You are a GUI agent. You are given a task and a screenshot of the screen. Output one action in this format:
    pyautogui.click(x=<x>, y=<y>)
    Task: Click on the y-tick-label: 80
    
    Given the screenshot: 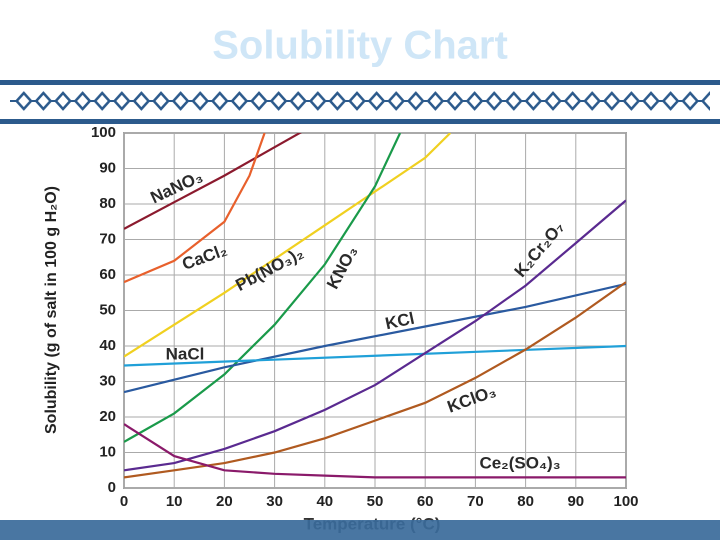 What is the action you would take?
    pyautogui.click(x=107, y=203)
    